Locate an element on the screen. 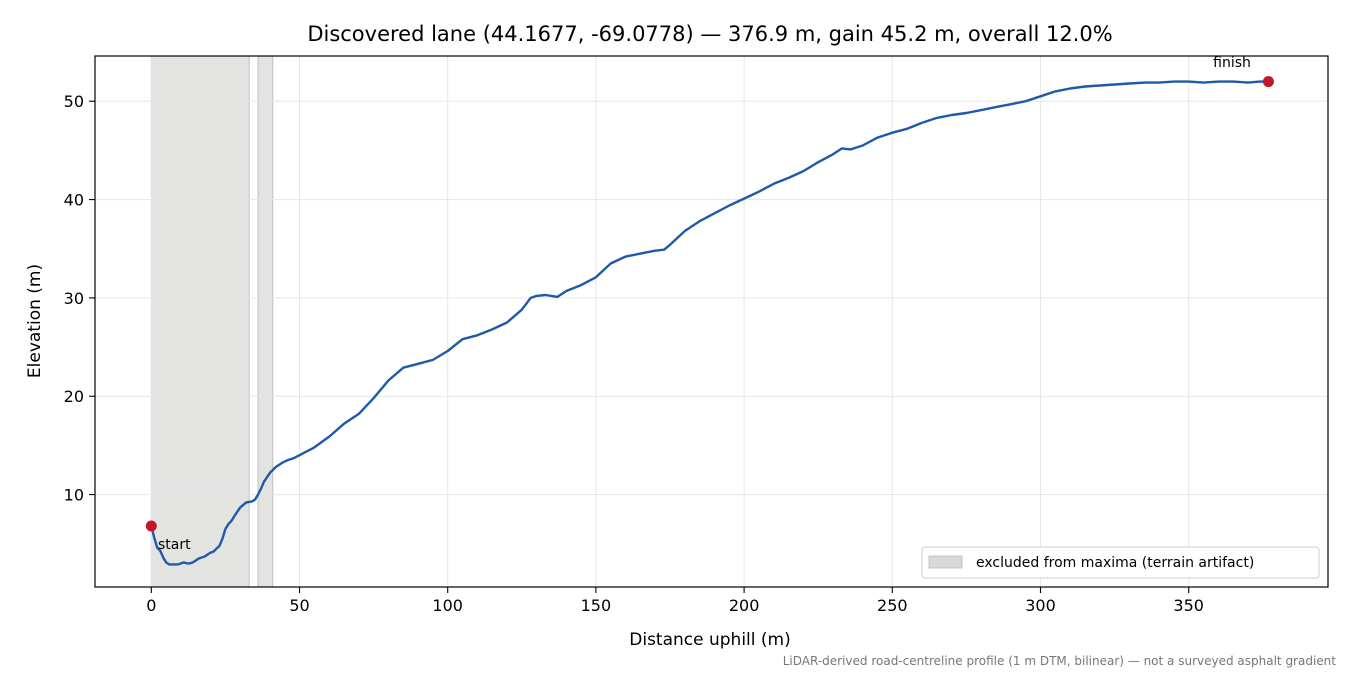 The image size is (1350, 675). finish-label: finish is located at coordinates (1232, 63).